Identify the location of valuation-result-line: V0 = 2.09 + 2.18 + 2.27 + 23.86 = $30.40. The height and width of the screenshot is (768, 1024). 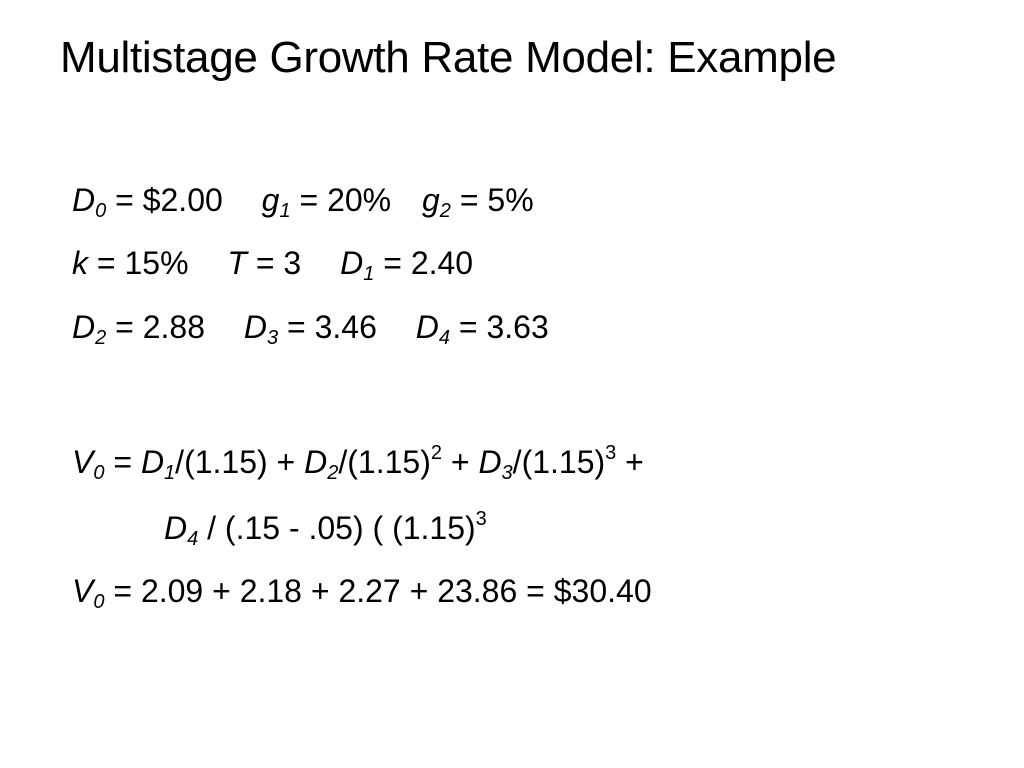
(362, 593).